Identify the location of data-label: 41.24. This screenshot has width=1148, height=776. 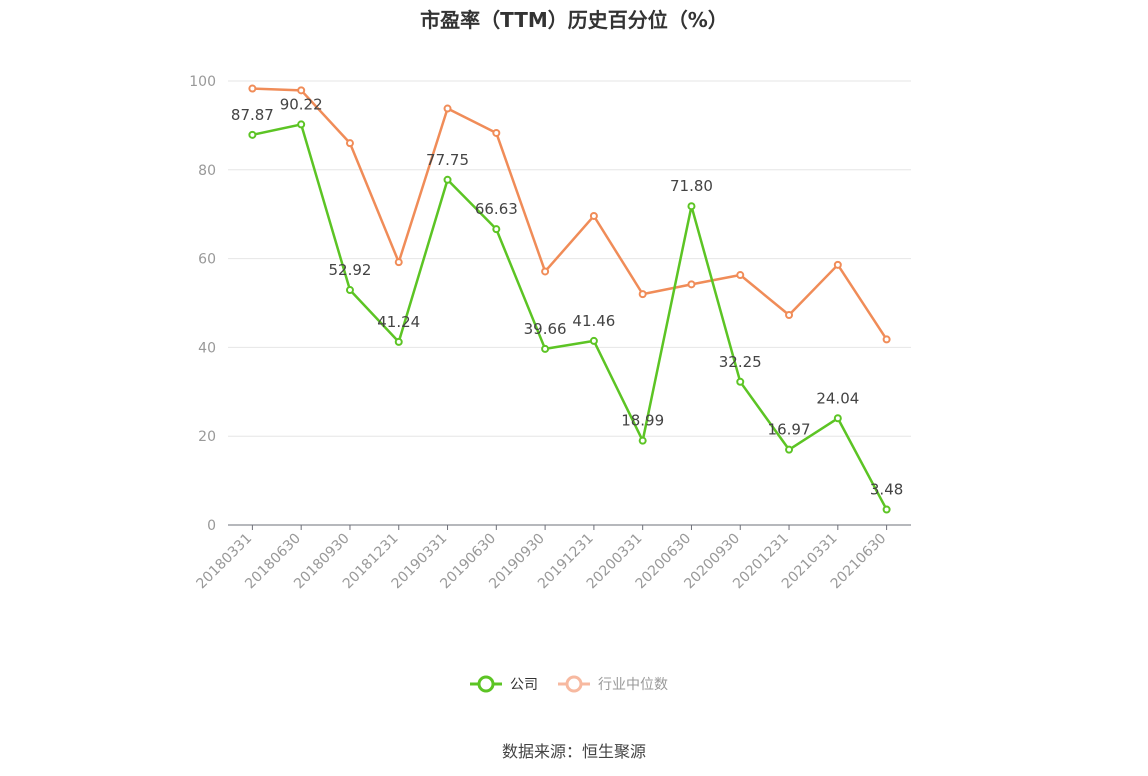
(398, 322).